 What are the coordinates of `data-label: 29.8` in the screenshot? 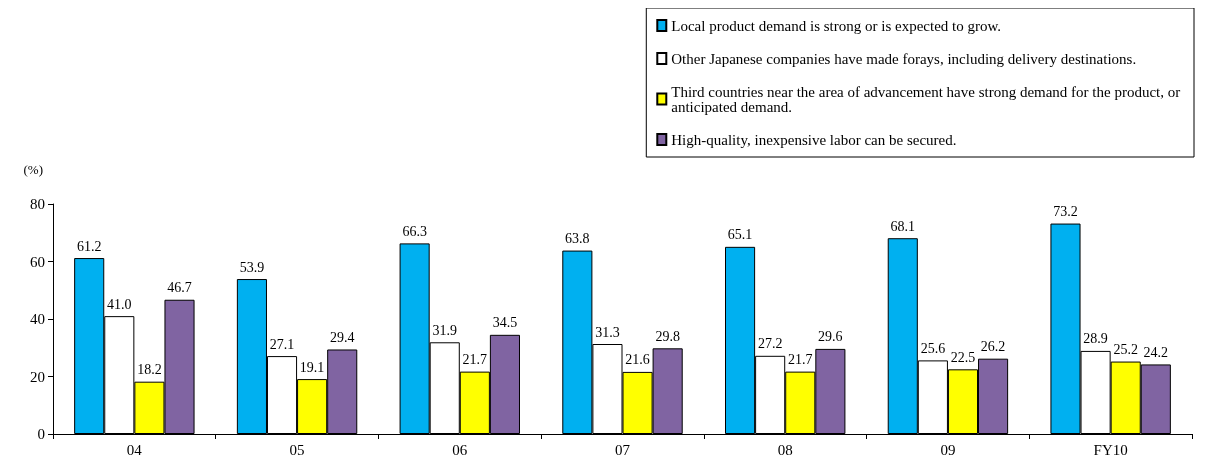 It's located at (667, 336).